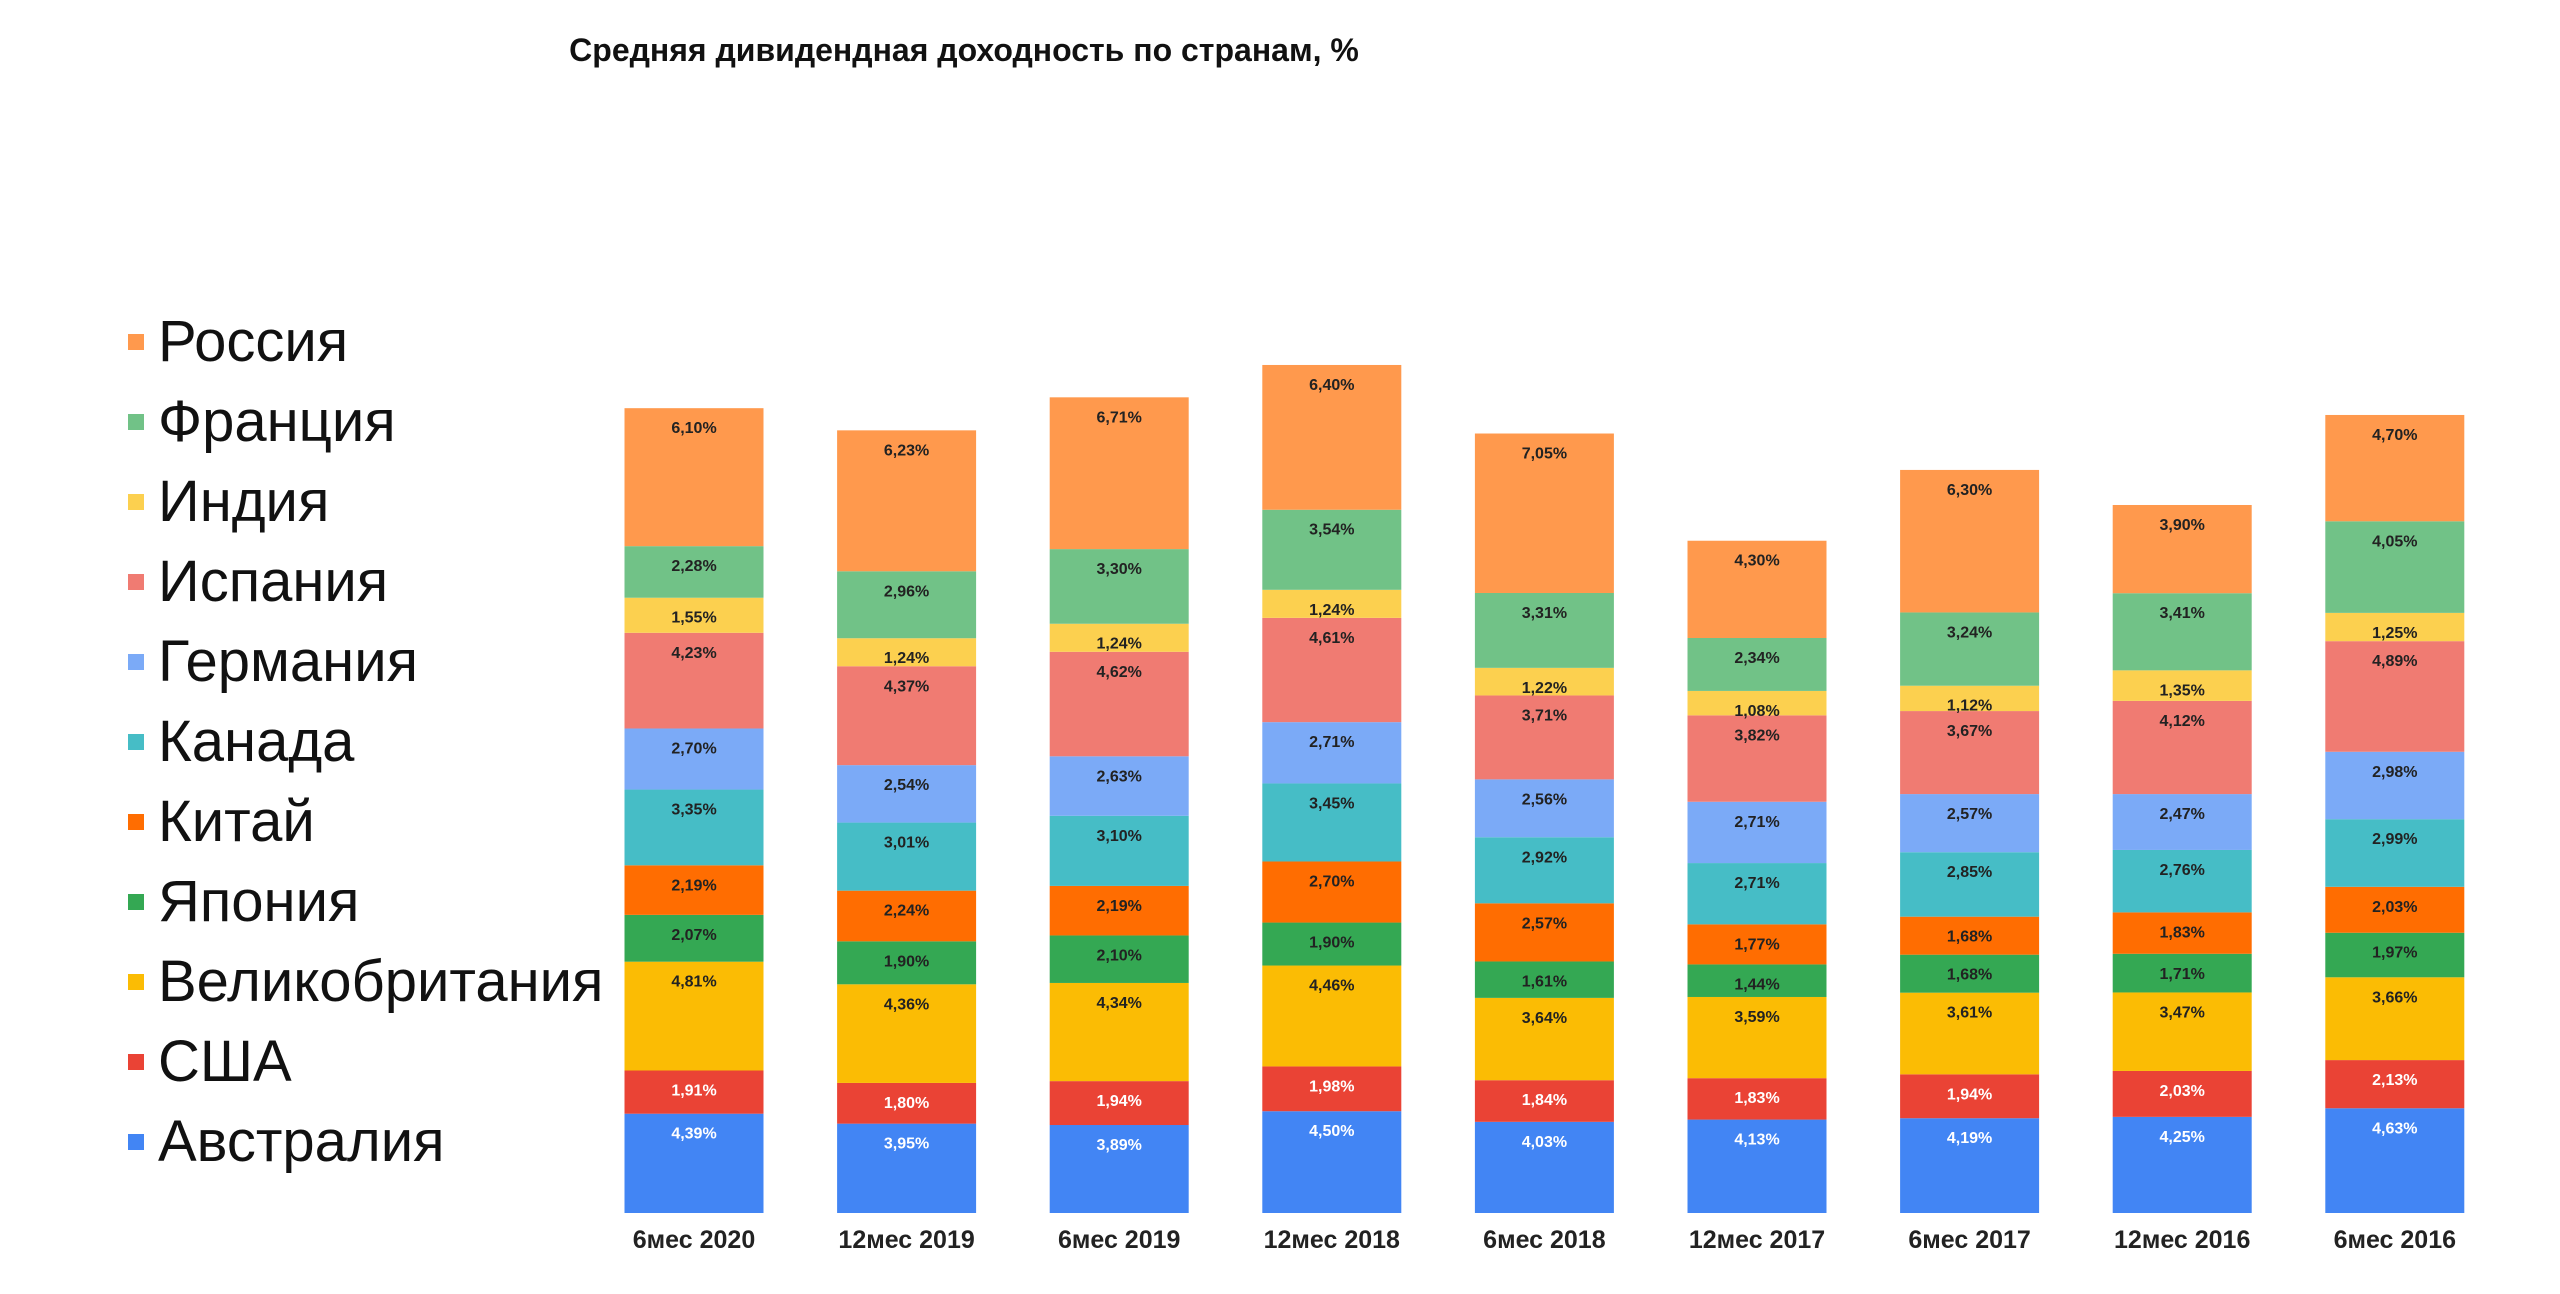 This screenshot has height=1294, width=2560. I want to click on data-label: 2,98%, so click(2394, 772).